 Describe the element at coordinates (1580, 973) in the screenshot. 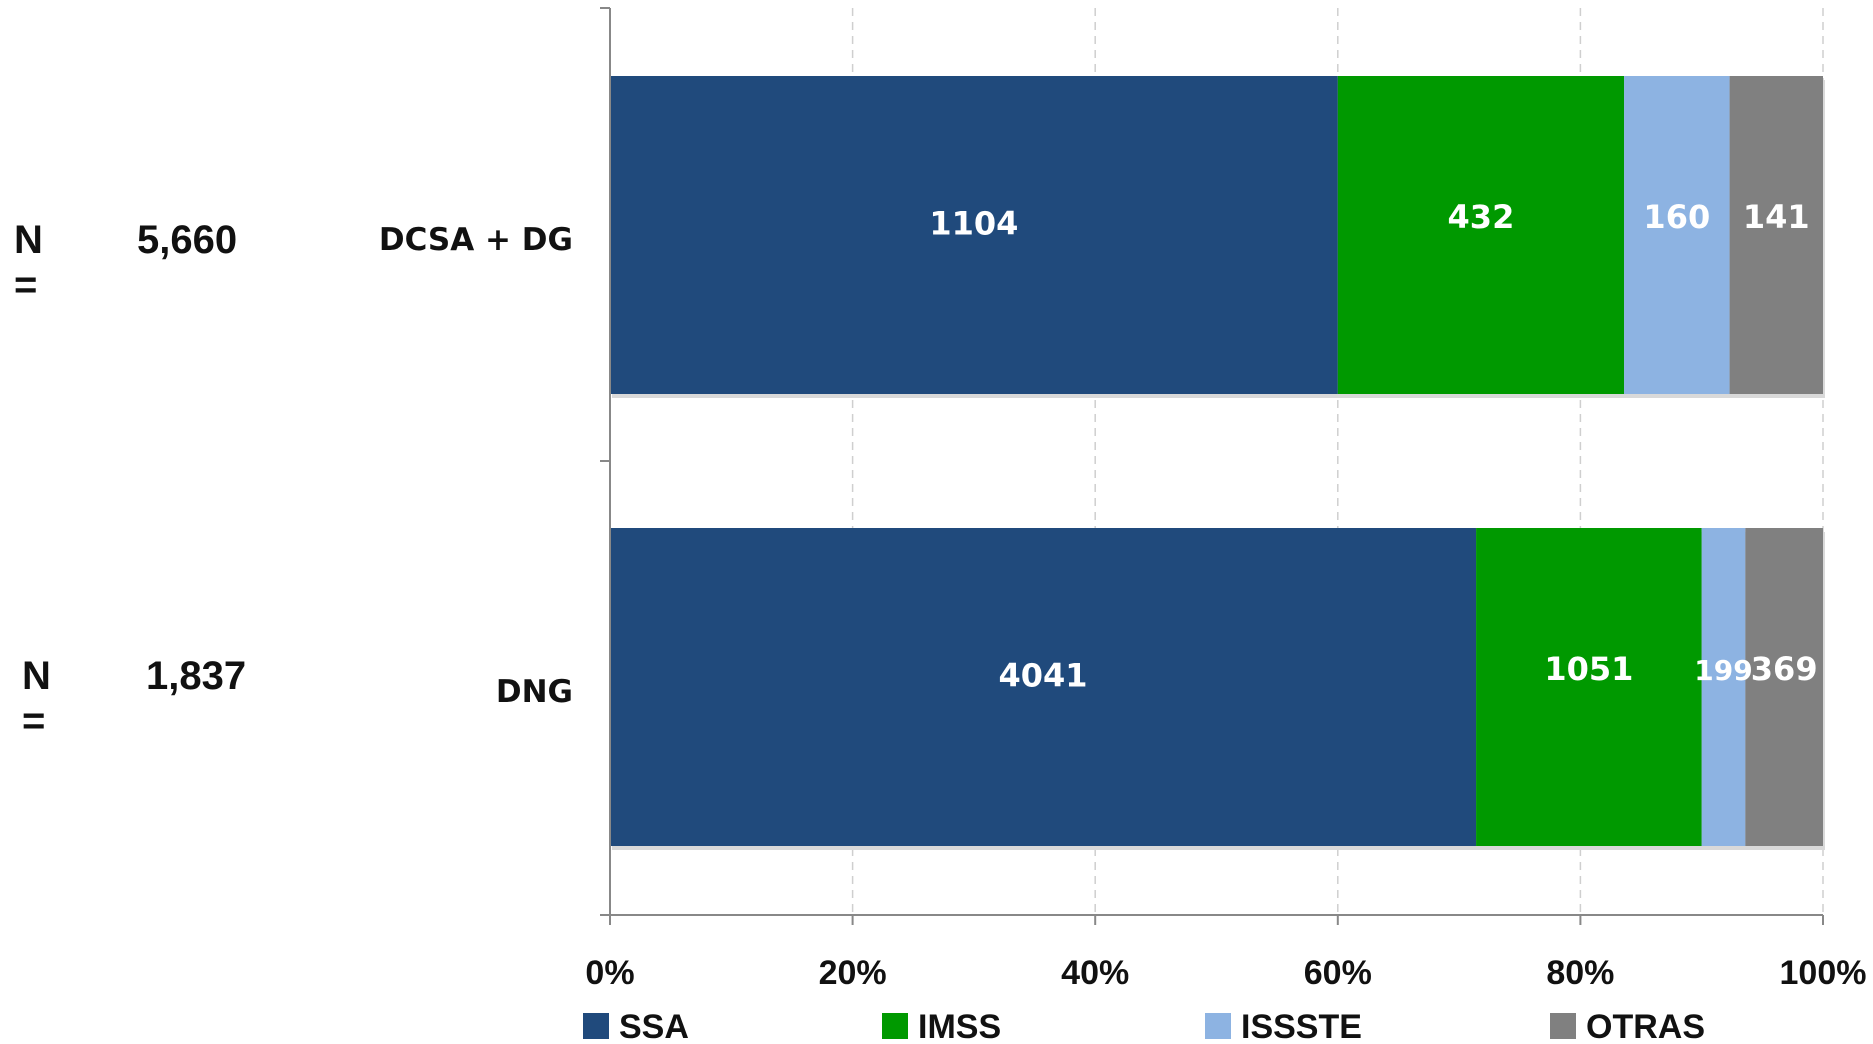

I see `x-tick-label: 80%` at that location.